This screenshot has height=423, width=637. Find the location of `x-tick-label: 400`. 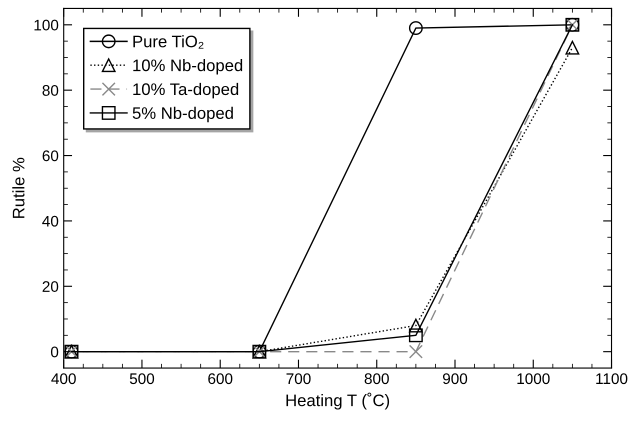

x-tick-label: 400 is located at coordinates (63, 378).